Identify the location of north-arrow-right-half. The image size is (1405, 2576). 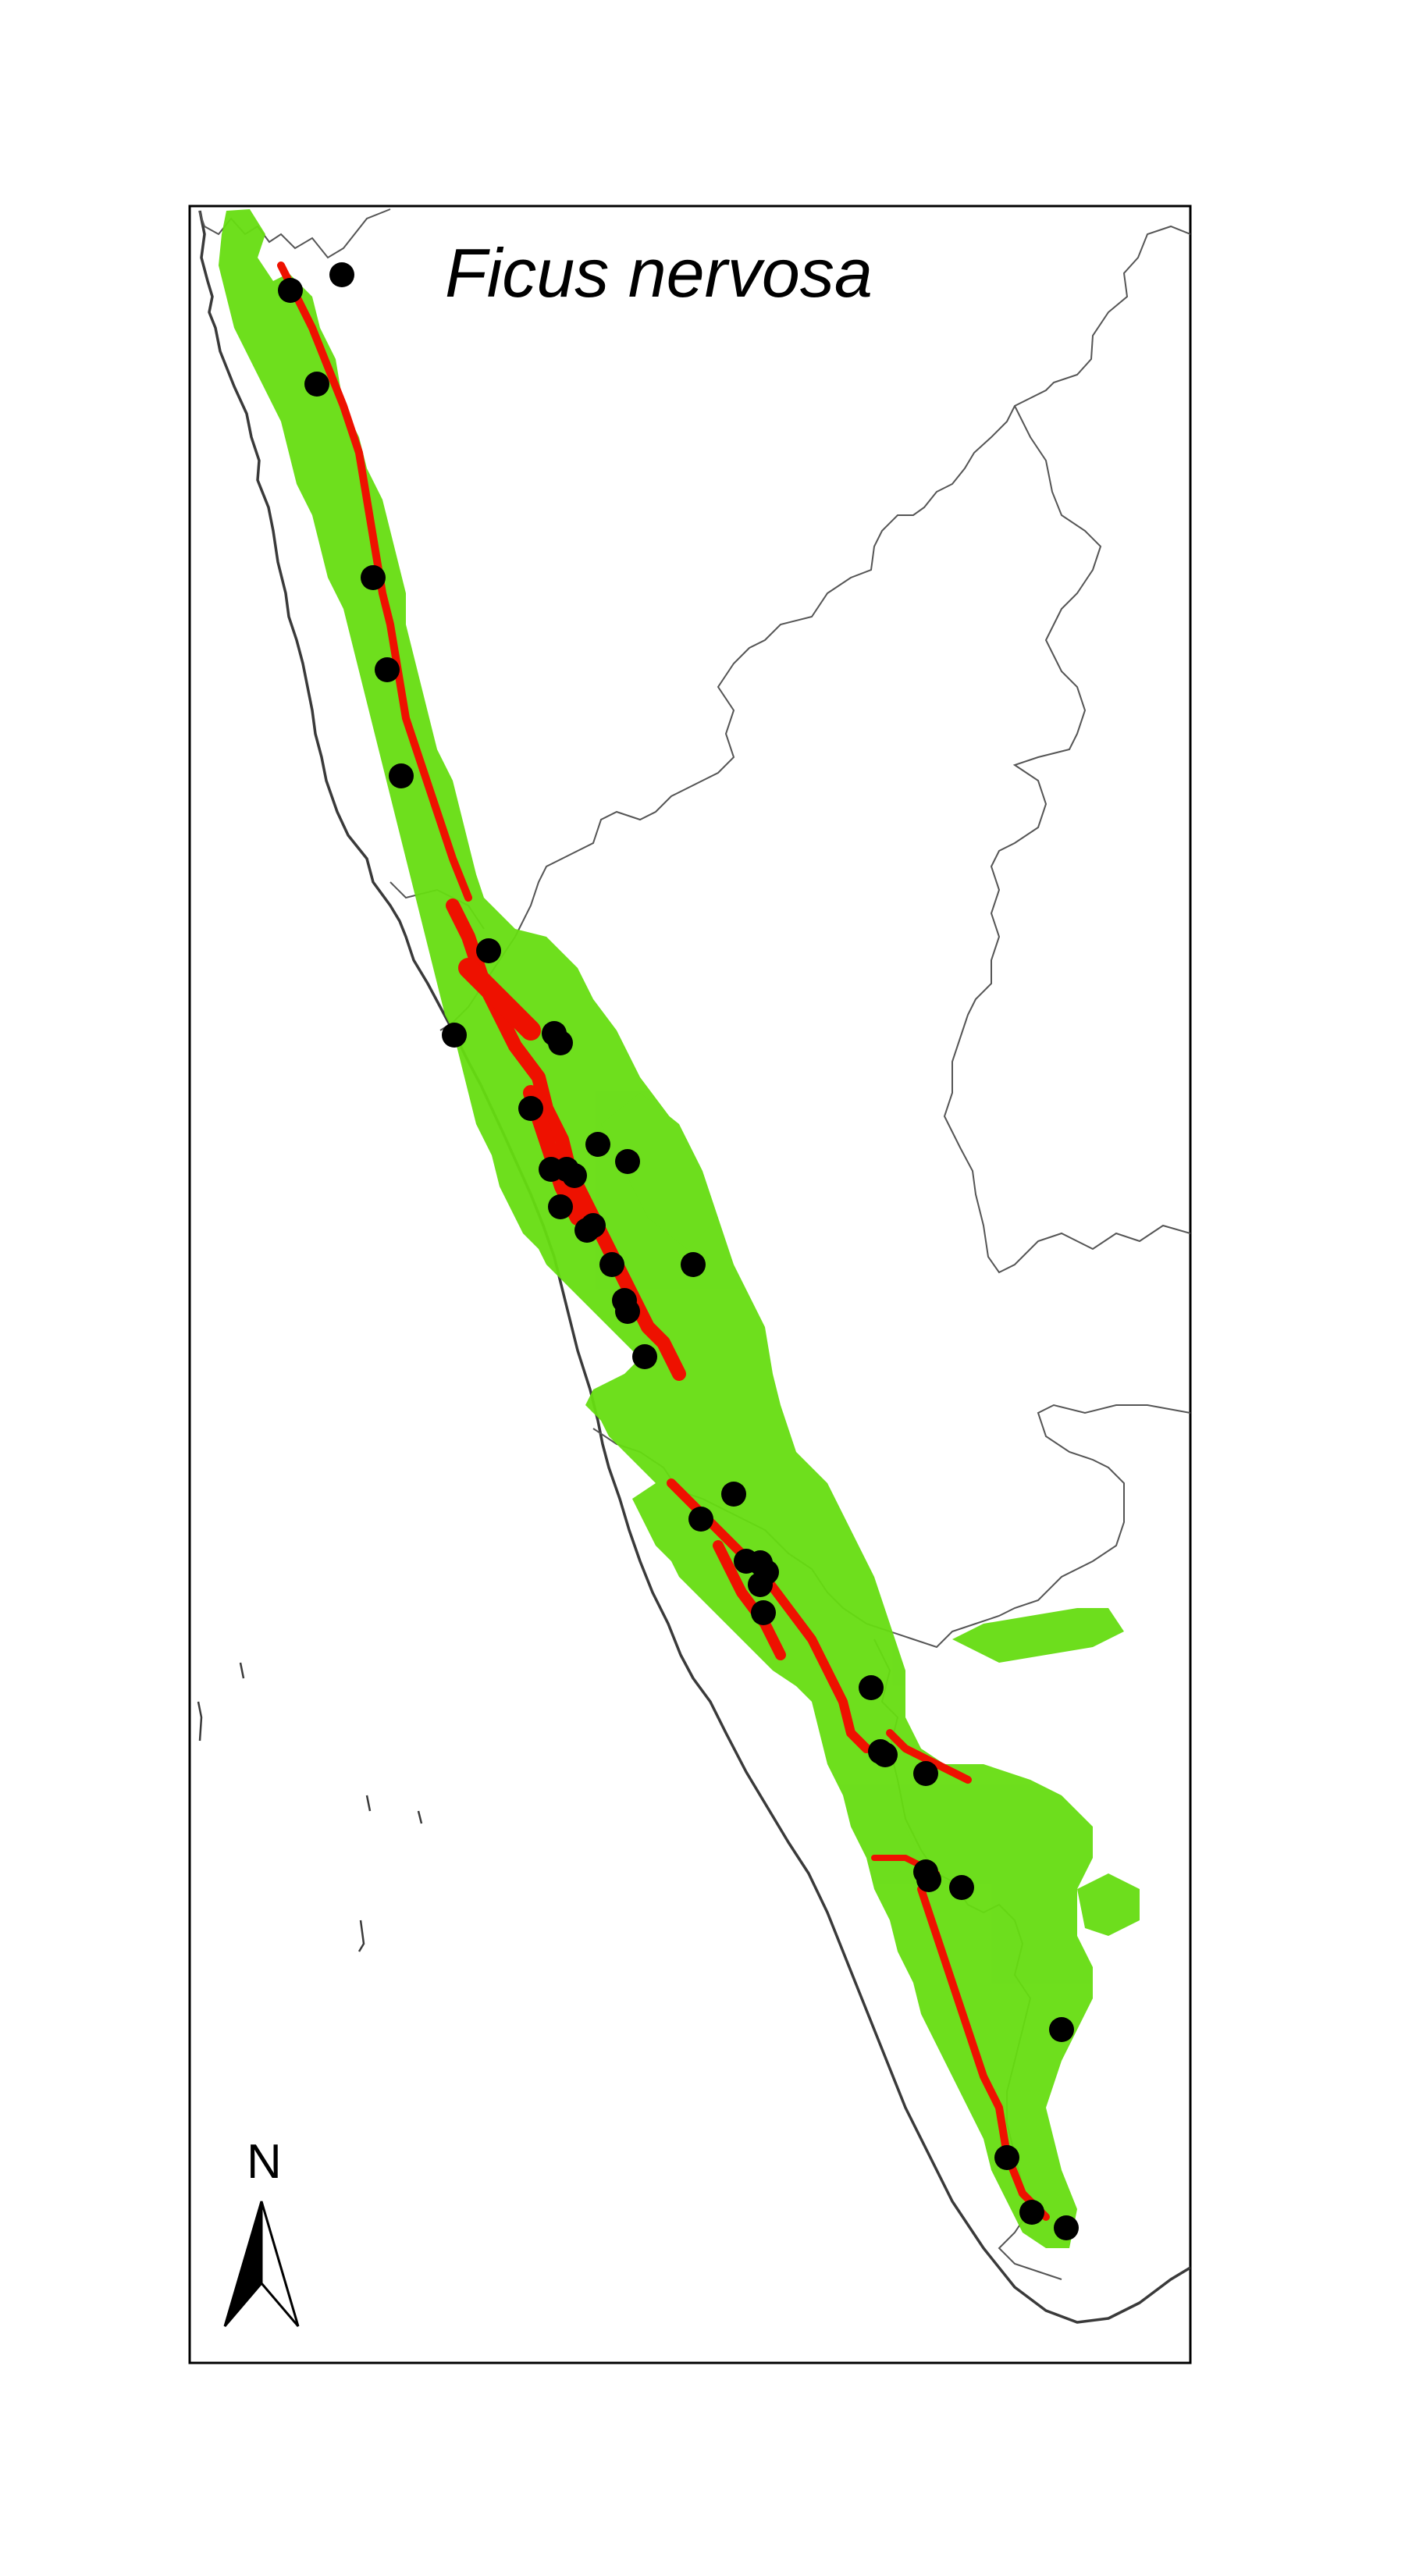
(280, 2264).